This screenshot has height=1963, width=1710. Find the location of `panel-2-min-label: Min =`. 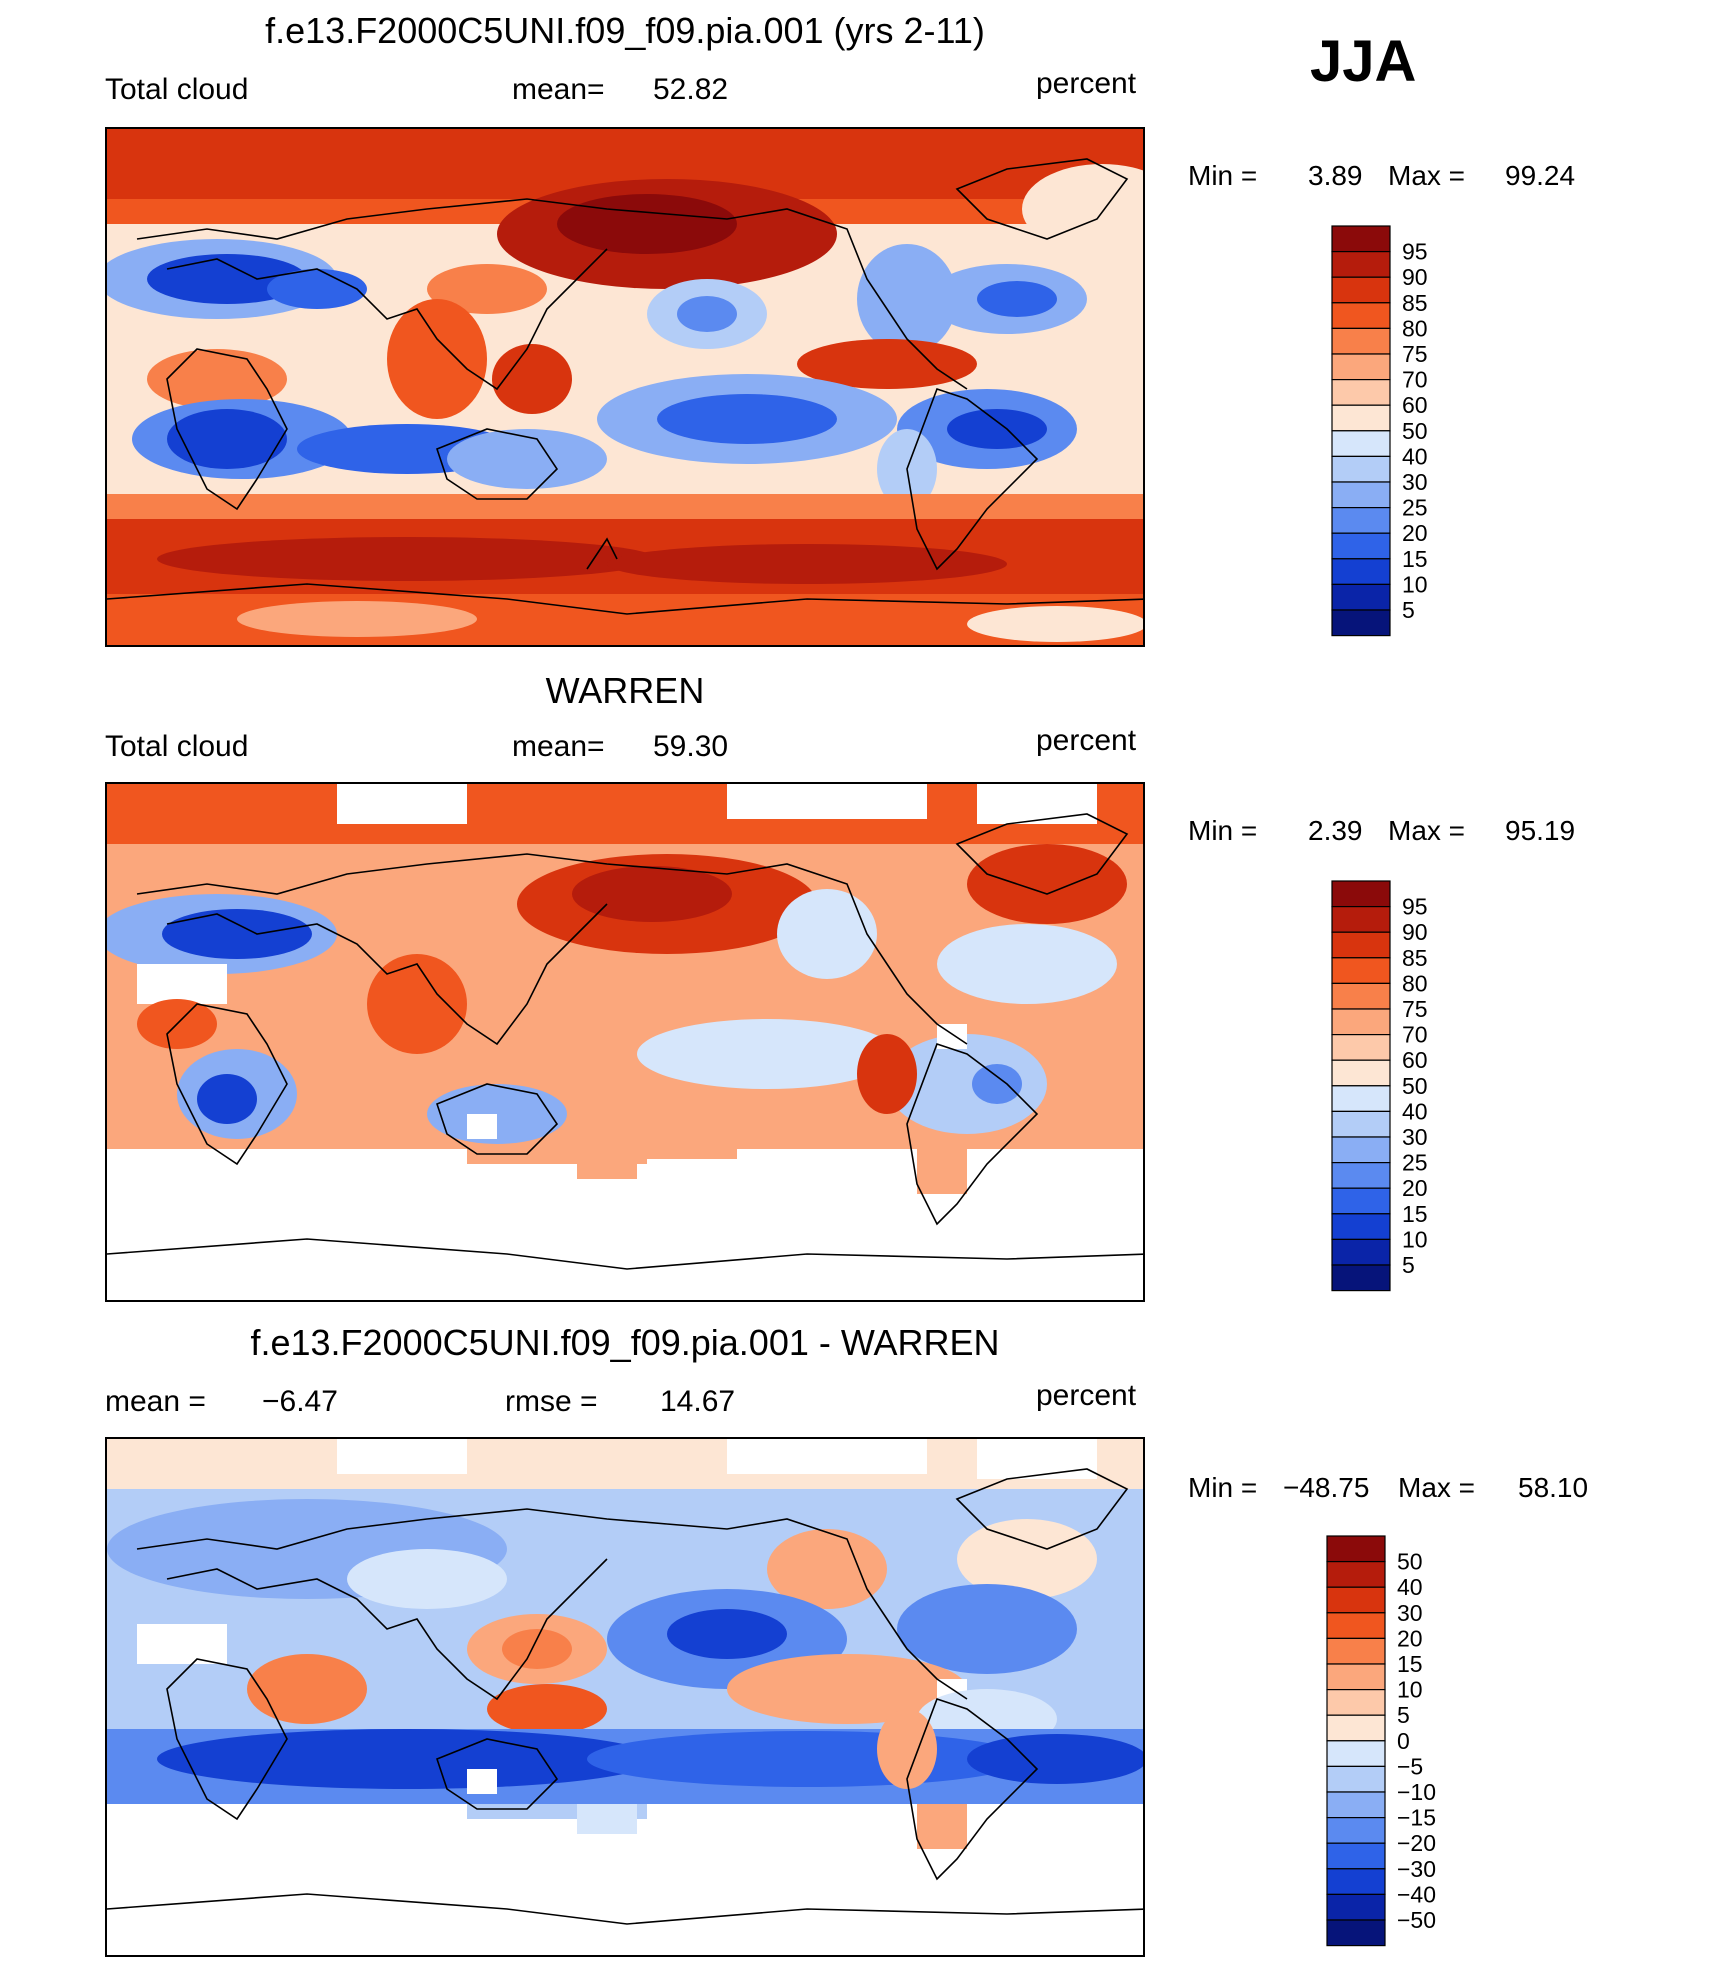

panel-2-min-label: Min = is located at coordinates (1223, 830).